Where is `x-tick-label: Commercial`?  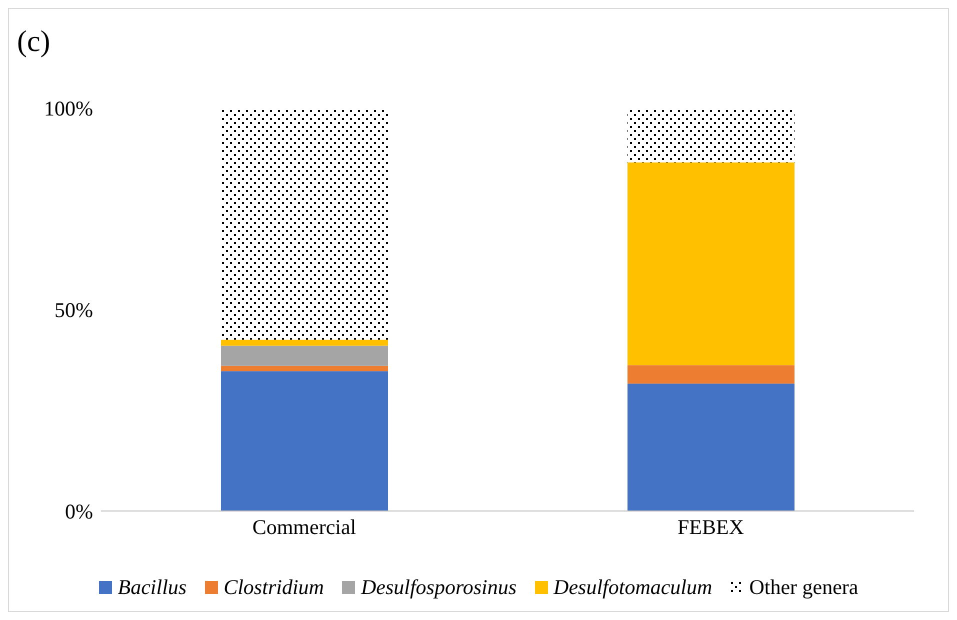 x-tick-label: Commercial is located at coordinates (304, 526).